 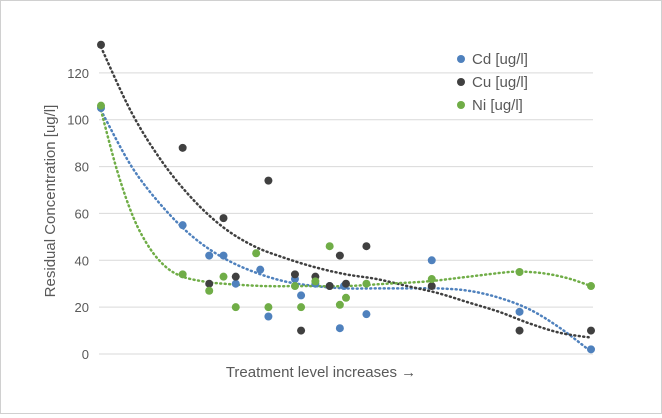 I want to click on y-tick-label: 120, so click(x=78, y=73).